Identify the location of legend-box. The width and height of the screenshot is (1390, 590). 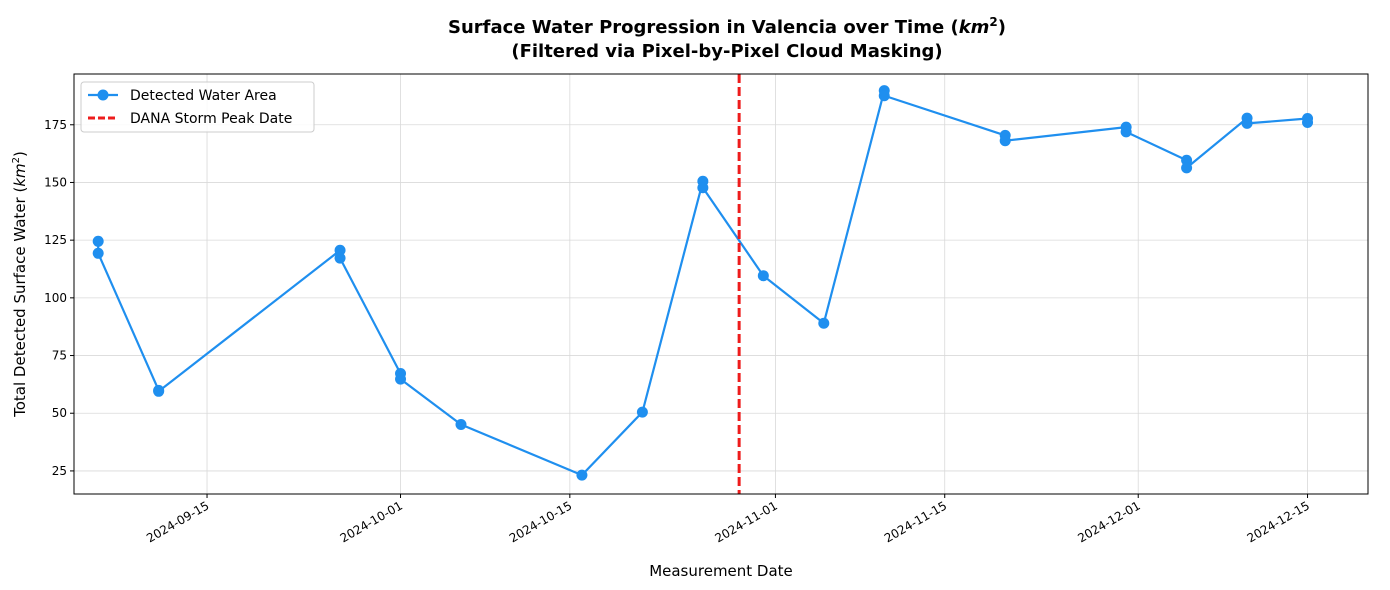
(197, 107).